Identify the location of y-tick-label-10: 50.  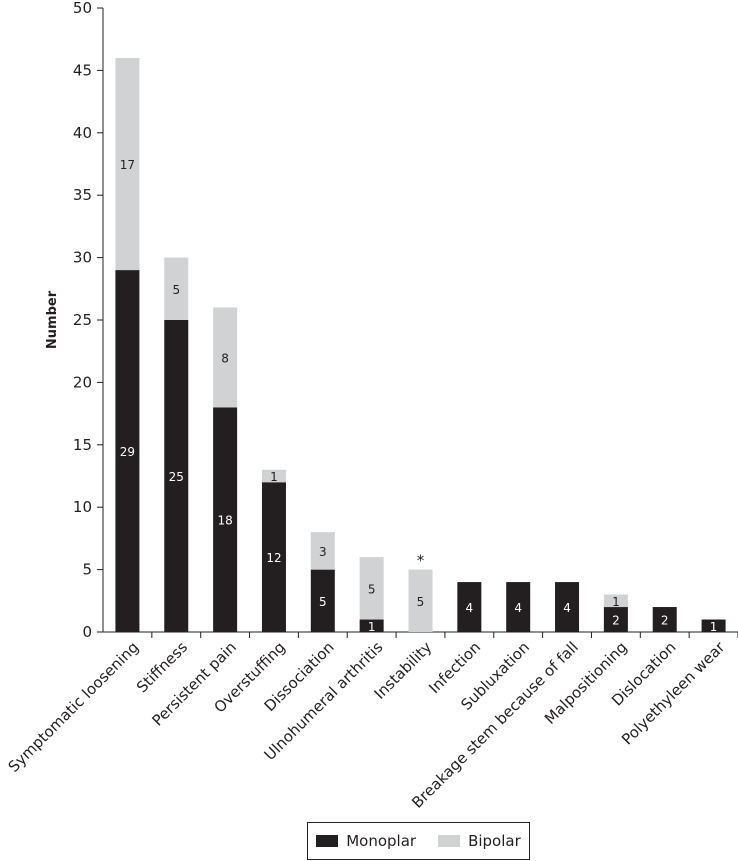
(82, 8).